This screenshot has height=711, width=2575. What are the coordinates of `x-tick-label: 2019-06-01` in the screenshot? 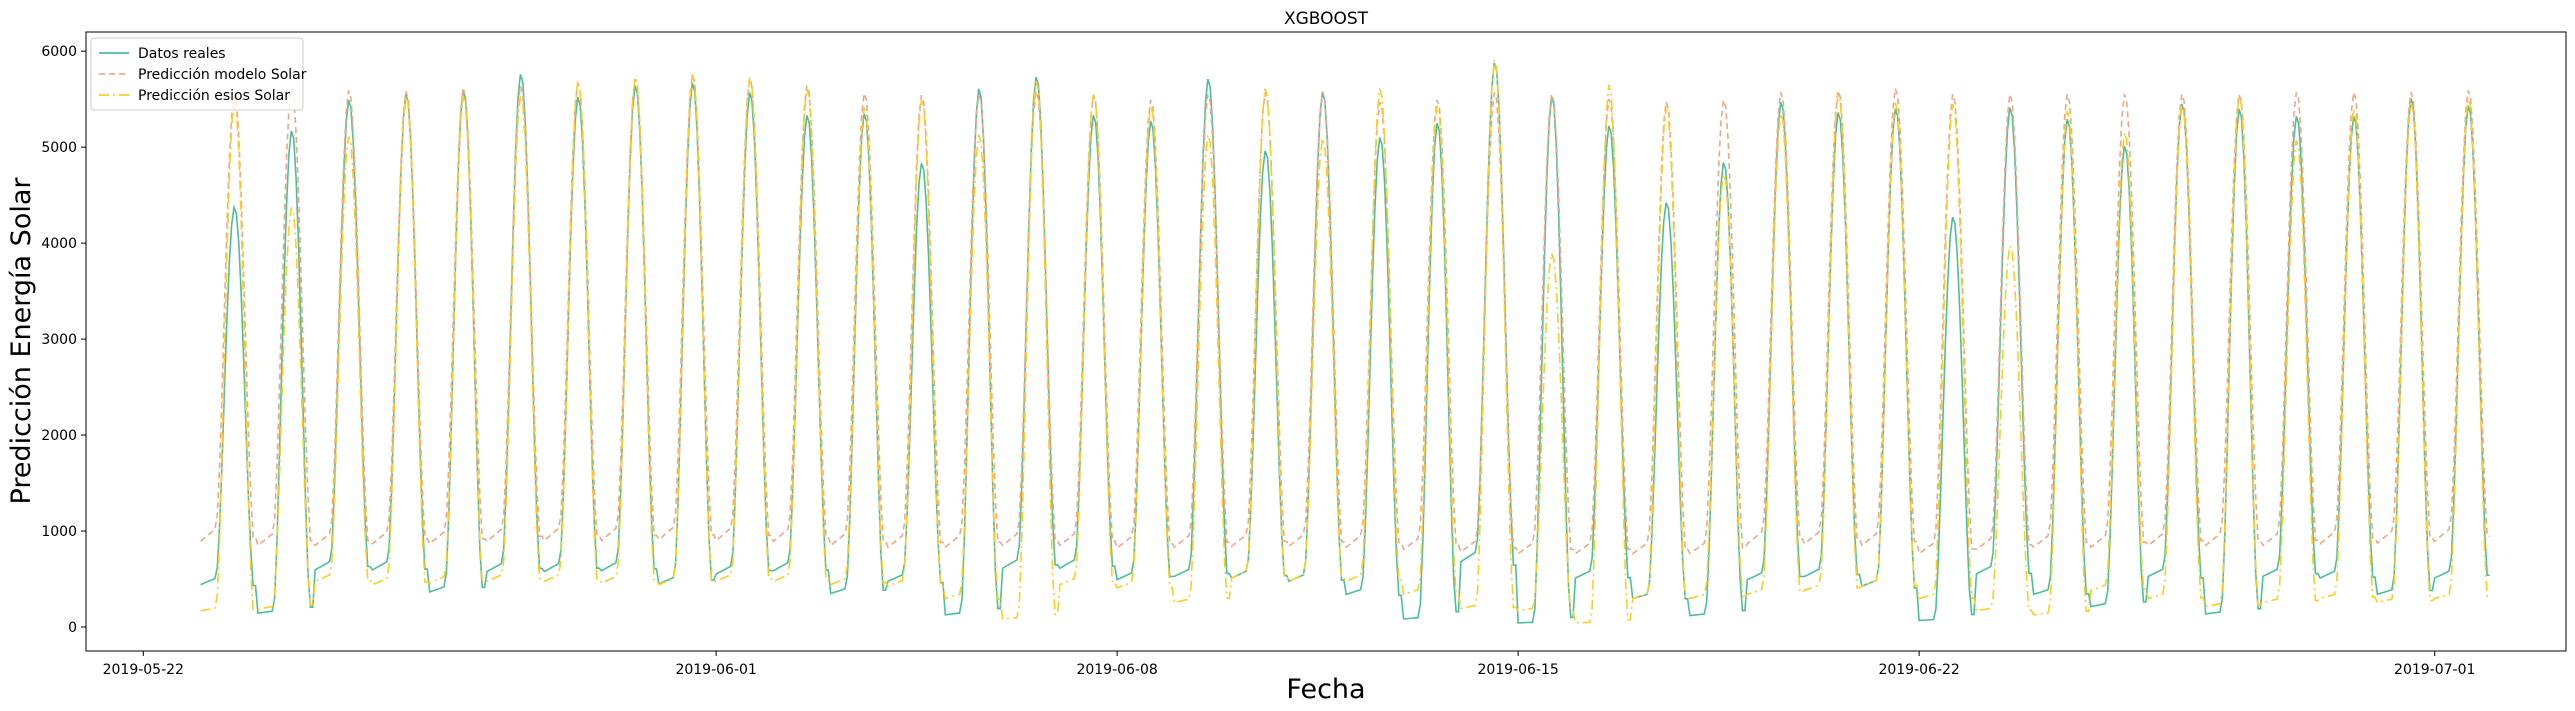 It's located at (715, 670).